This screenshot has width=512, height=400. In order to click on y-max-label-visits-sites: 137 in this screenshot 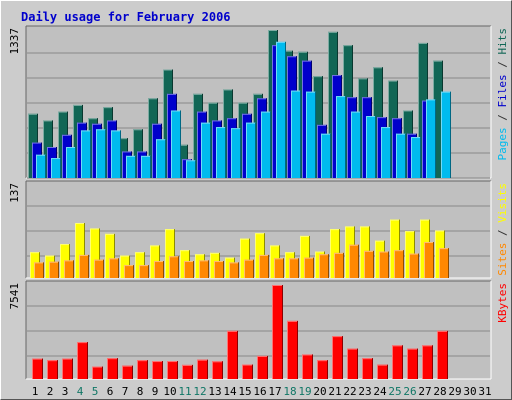, I will do `click(14, 193)`.